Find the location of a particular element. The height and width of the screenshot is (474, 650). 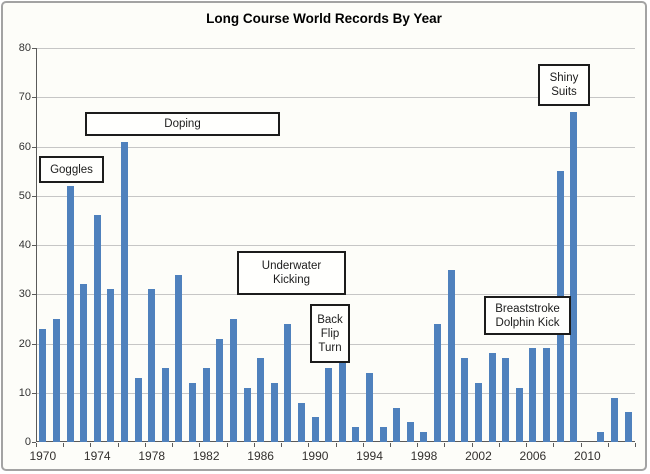

y-axis-label-40: 40 is located at coordinates (24, 245).